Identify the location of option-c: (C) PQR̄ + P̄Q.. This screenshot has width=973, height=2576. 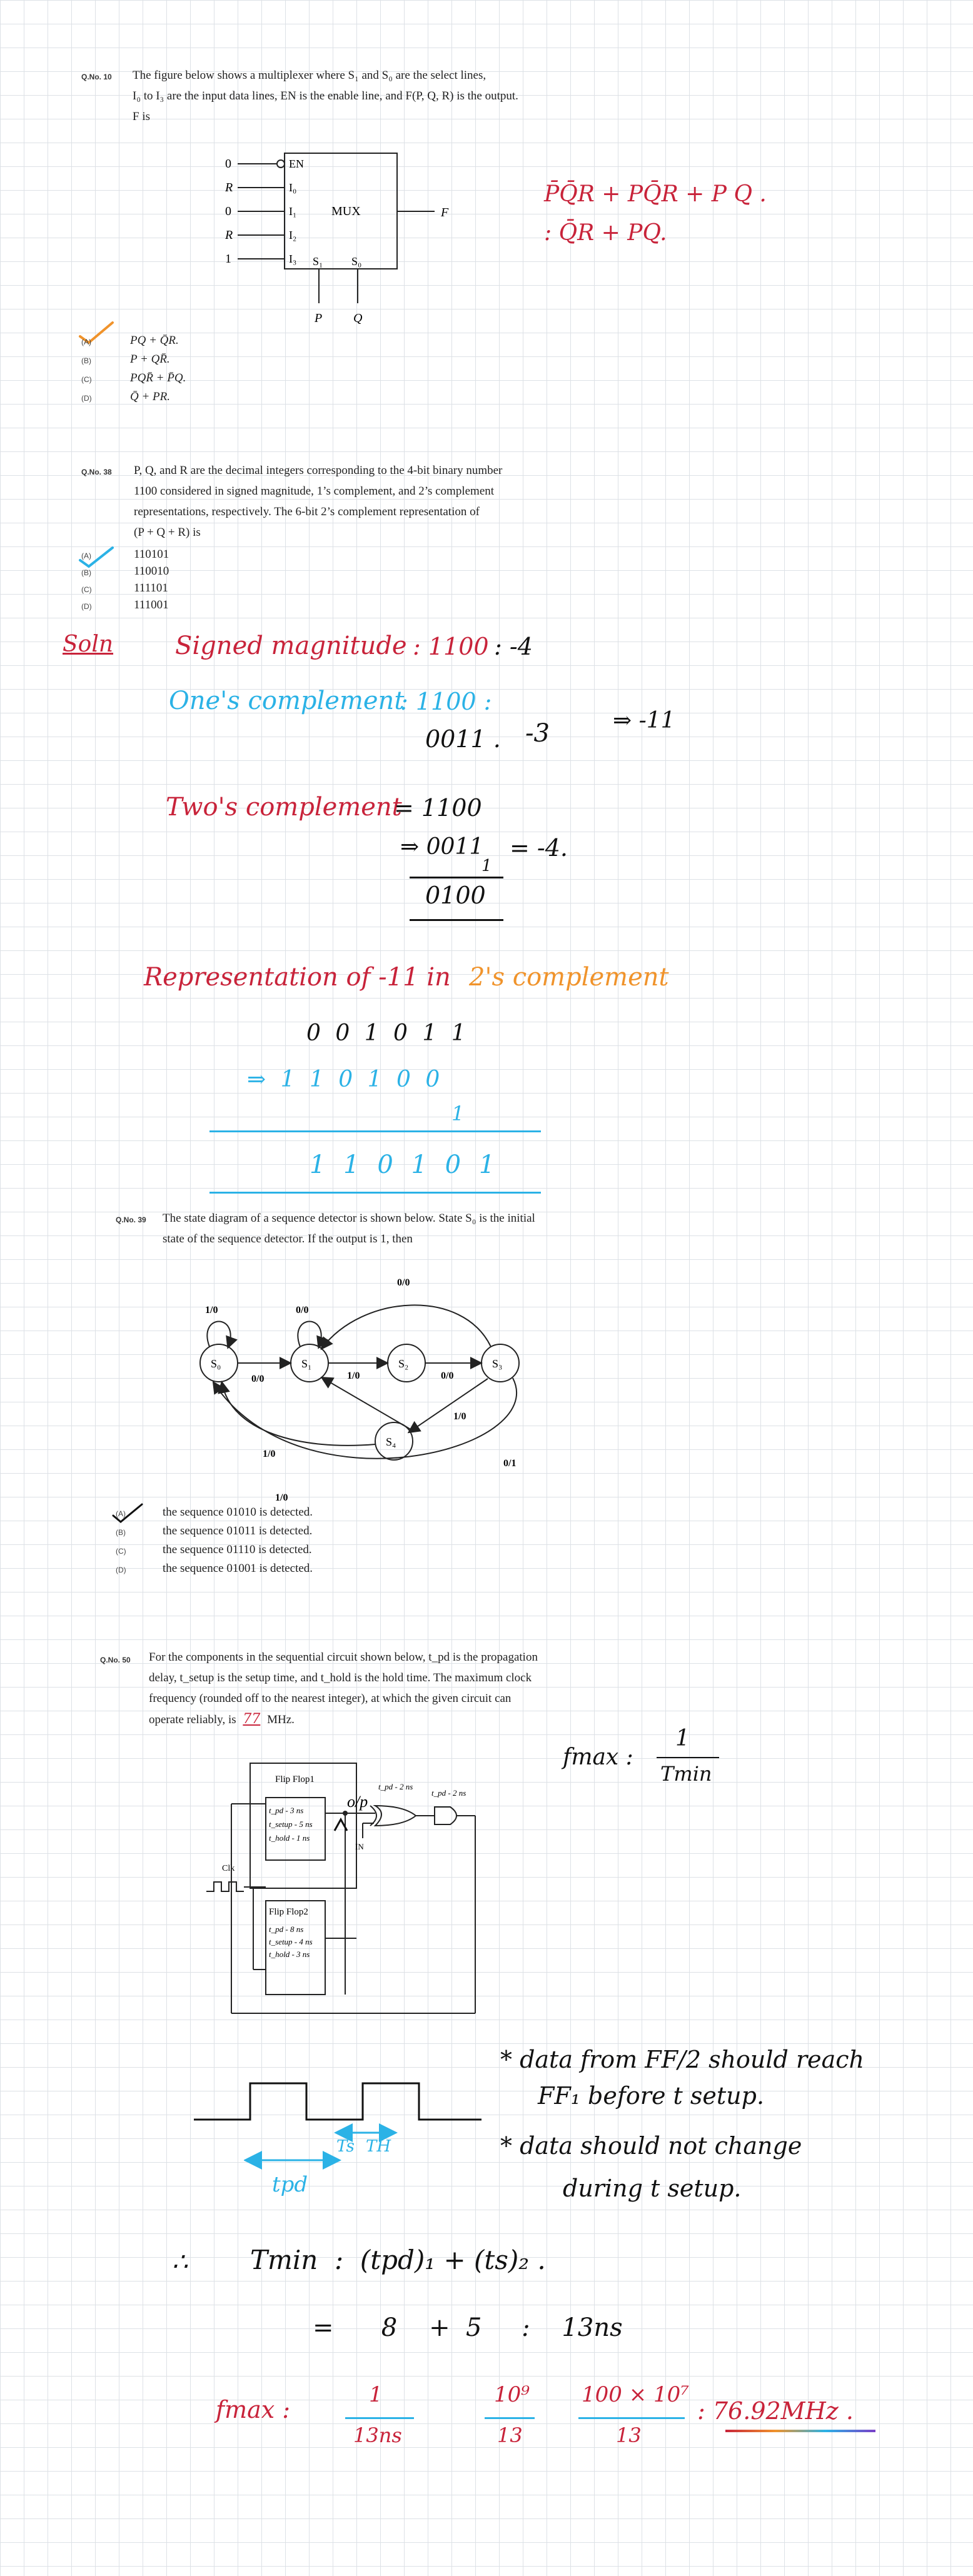
(133, 378).